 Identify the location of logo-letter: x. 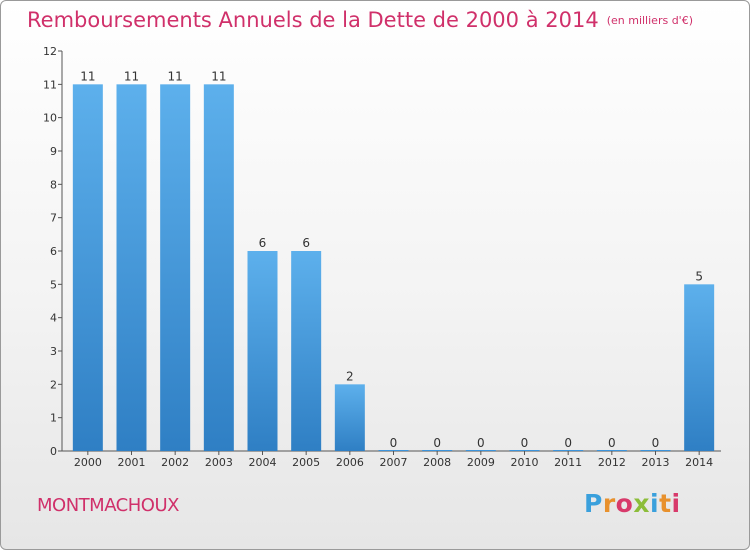
(641, 503).